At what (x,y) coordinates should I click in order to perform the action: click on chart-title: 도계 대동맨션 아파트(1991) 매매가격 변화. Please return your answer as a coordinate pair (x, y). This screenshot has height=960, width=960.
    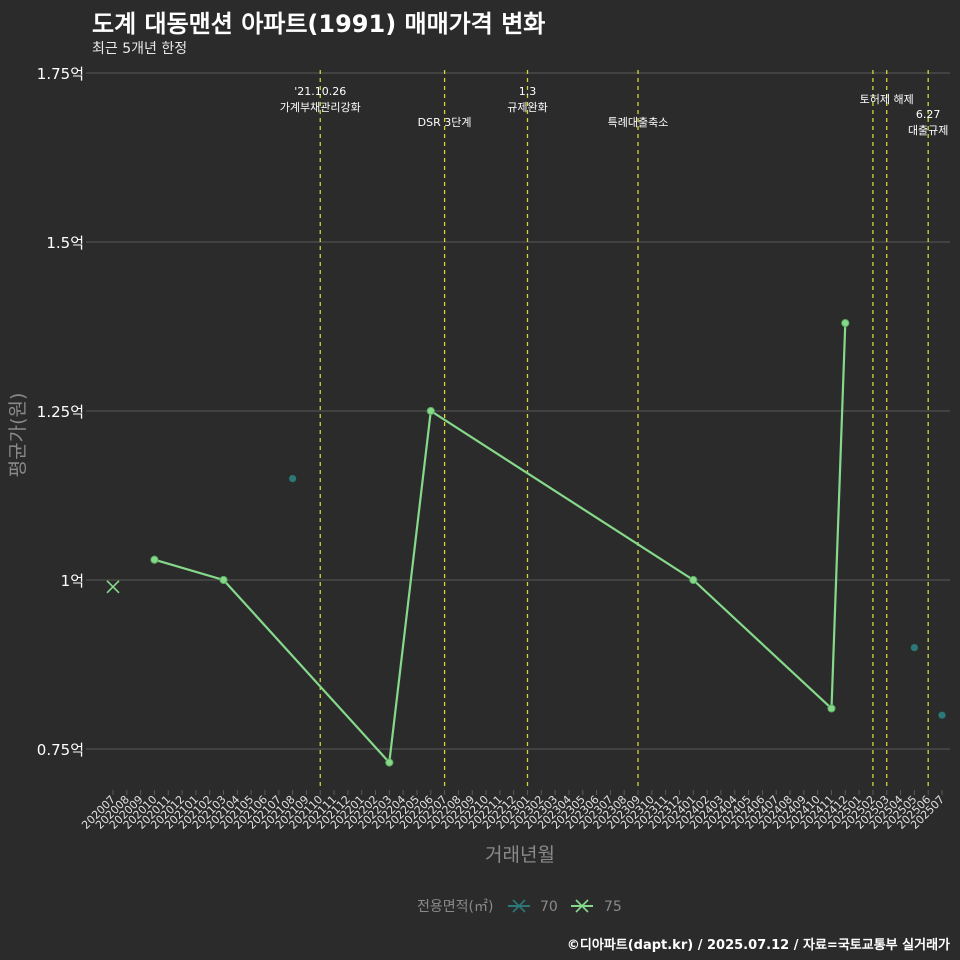
    Looking at the image, I should click on (319, 24).